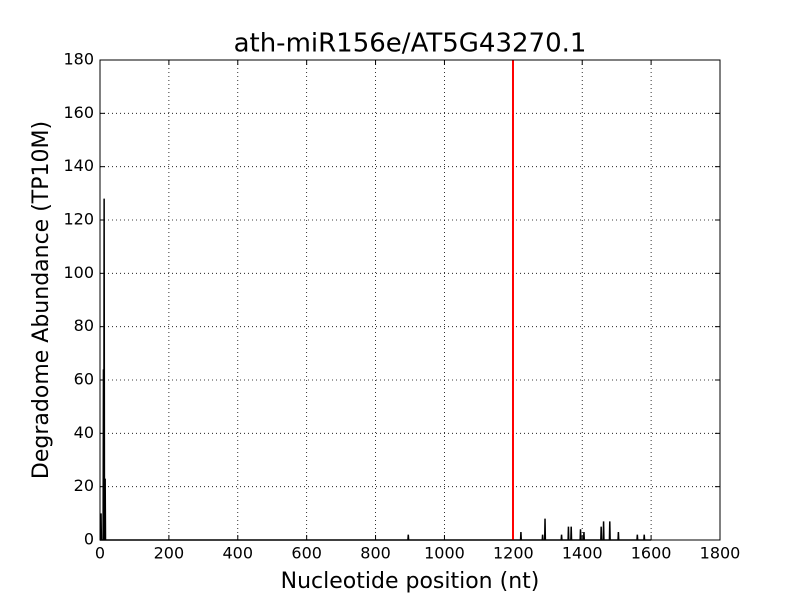  Describe the element at coordinates (238, 553) in the screenshot. I see `x-tick-label: 400` at that location.